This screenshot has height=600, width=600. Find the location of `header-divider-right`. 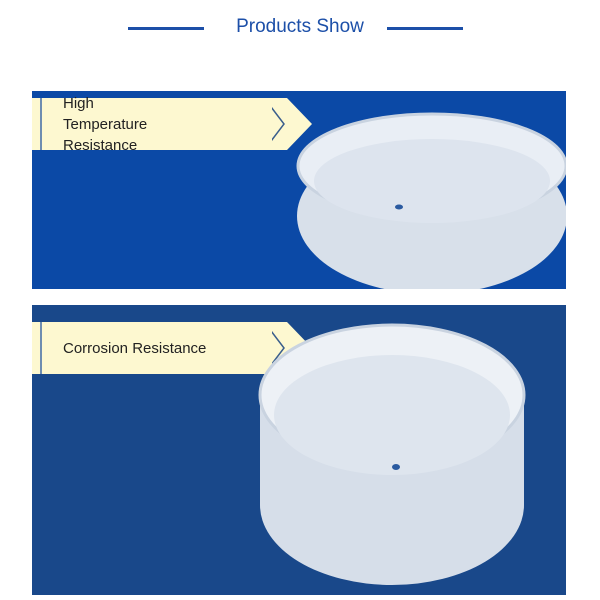

header-divider-right is located at coordinates (425, 28).